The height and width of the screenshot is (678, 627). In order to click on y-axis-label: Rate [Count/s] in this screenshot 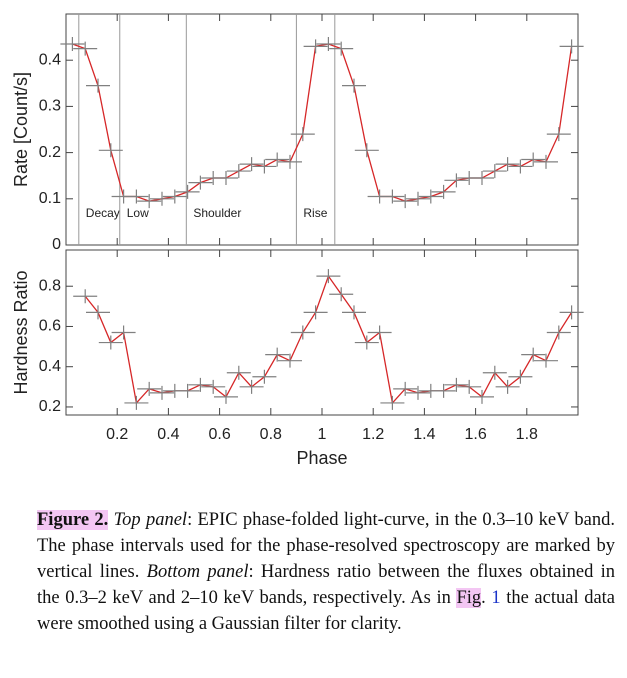, I will do `click(21, 129)`.